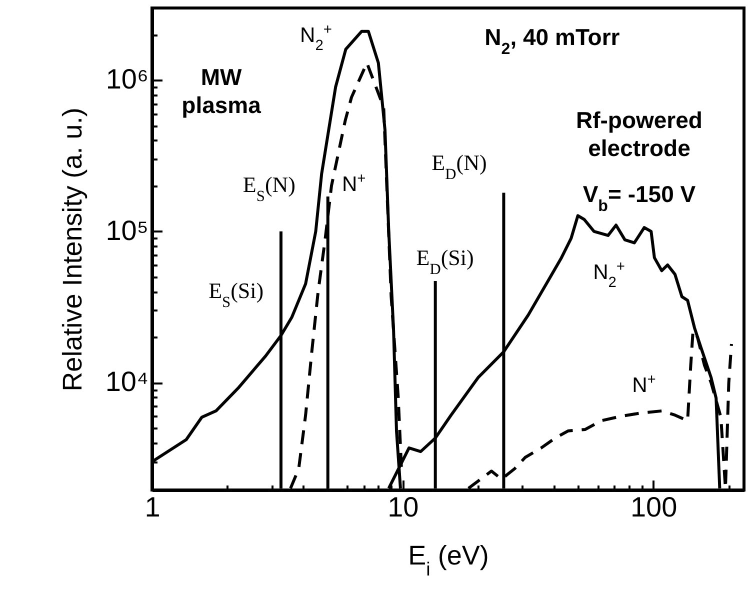 Image resolution: width=749 pixels, height=612 pixels. Describe the element at coordinates (448, 560) in the screenshot. I see `x-axis-title: E$_{i}$ (eV)` at that location.